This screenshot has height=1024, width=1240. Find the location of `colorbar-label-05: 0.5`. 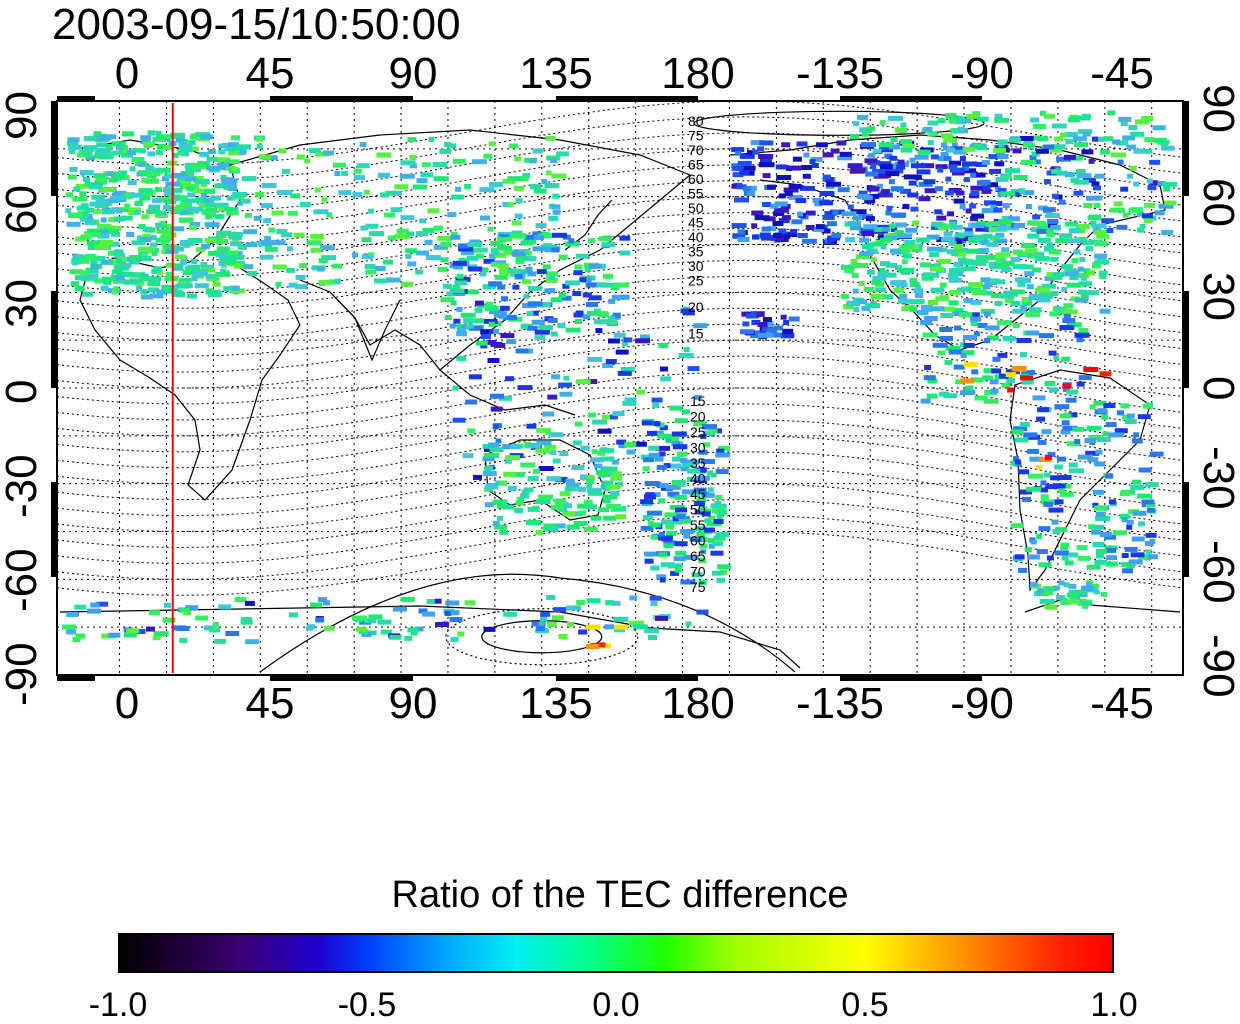

colorbar-label-05: 0.5 is located at coordinates (865, 1005).